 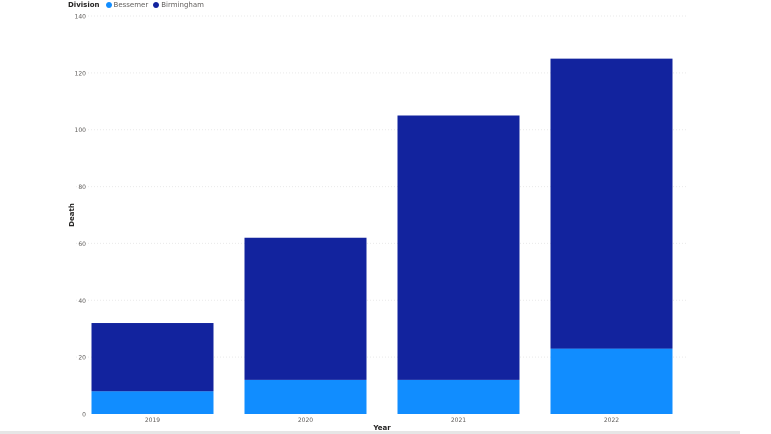 What do you see at coordinates (611, 381) in the screenshot?
I see `bar-bessemer-2022` at bounding box center [611, 381].